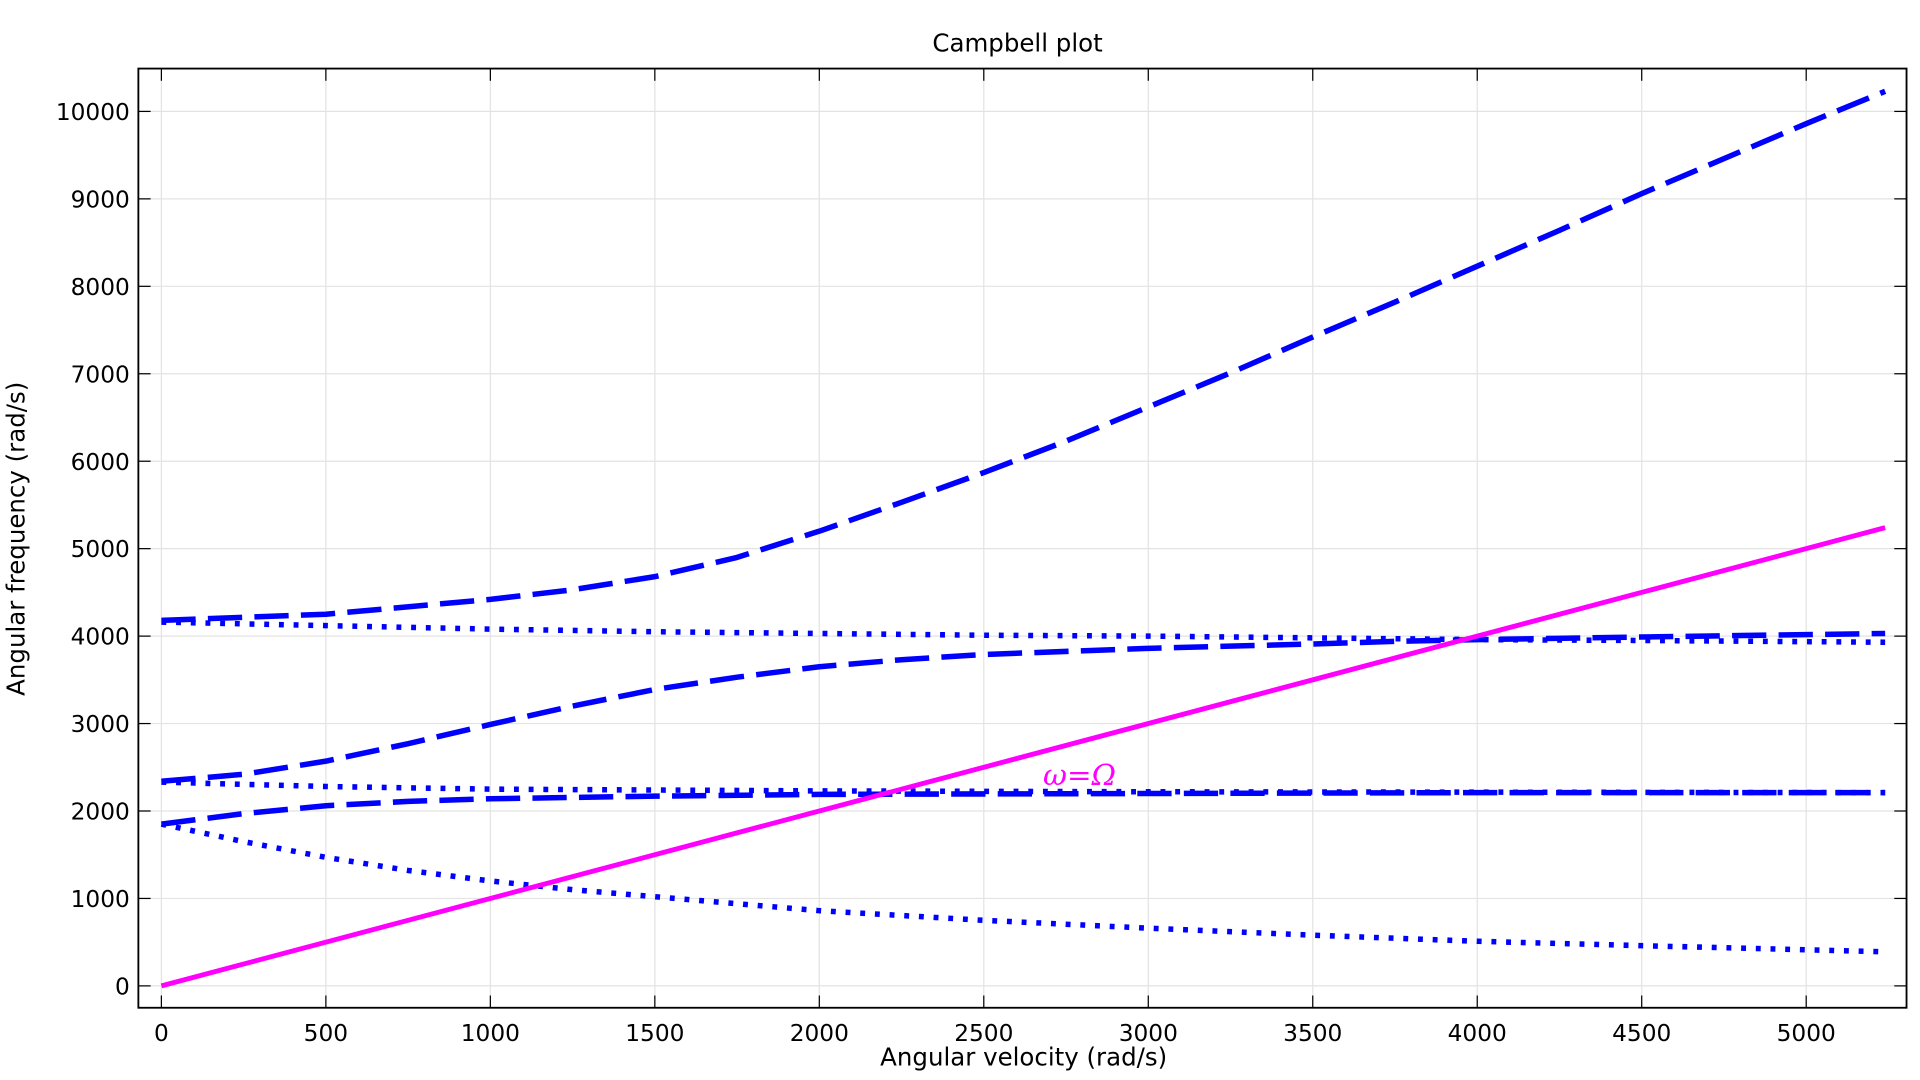 This screenshot has width=1920, height=1080. Describe the element at coordinates (1017, 42) in the screenshot. I see `chart-title: Campbell plot` at that location.